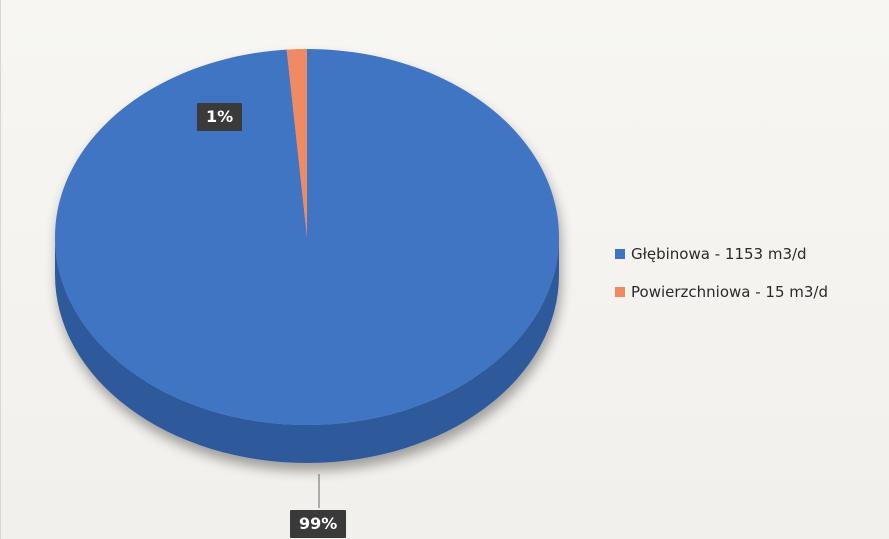  I want to click on data-label-powierzchniowa: 1%, so click(220, 117).